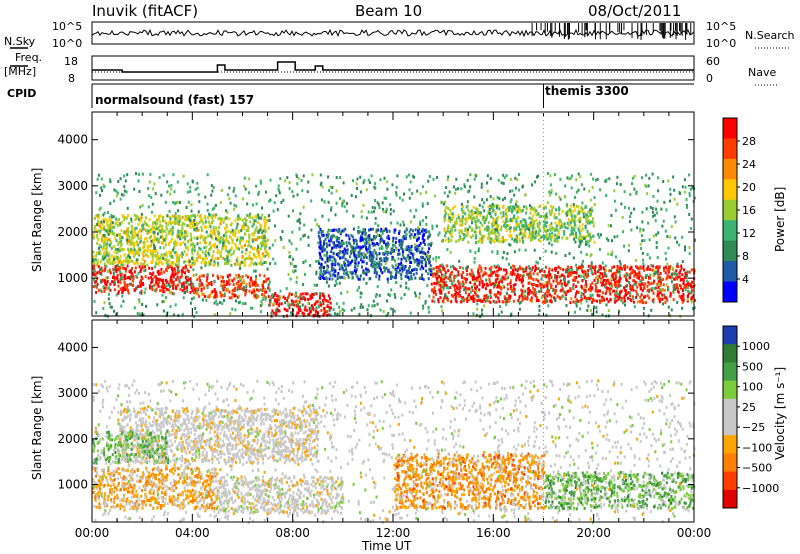  What do you see at coordinates (67, 26) in the screenshot?
I see `nsky-tick-top: 10^5` at bounding box center [67, 26].